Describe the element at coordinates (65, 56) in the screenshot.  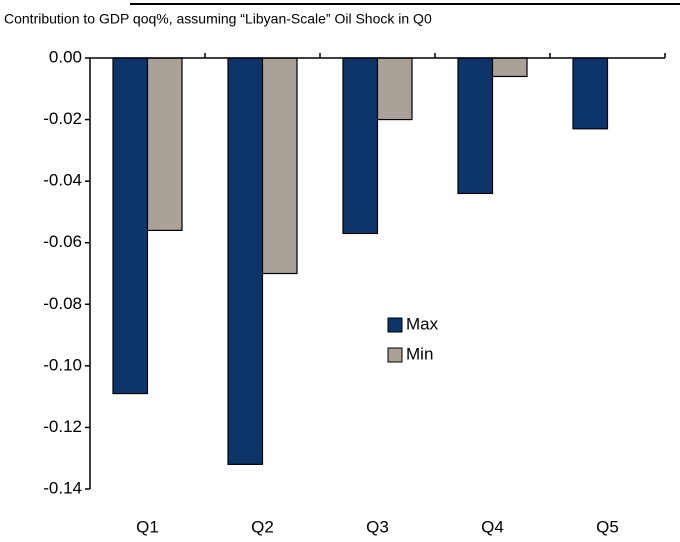
I see `y-tick-label: 0.00` at that location.